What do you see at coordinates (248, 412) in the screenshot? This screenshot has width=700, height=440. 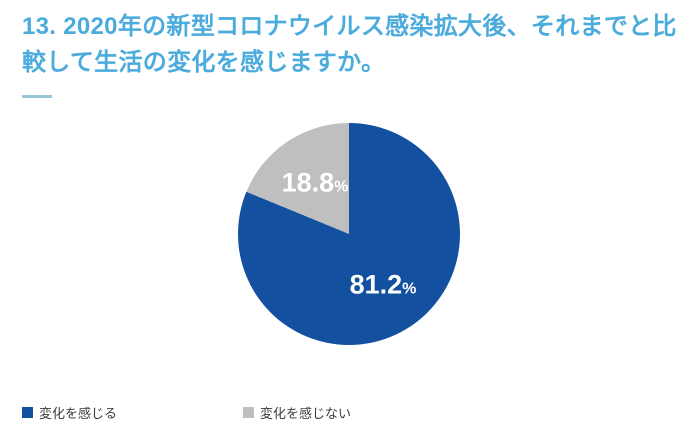 I see `legend-swatch-gray` at bounding box center [248, 412].